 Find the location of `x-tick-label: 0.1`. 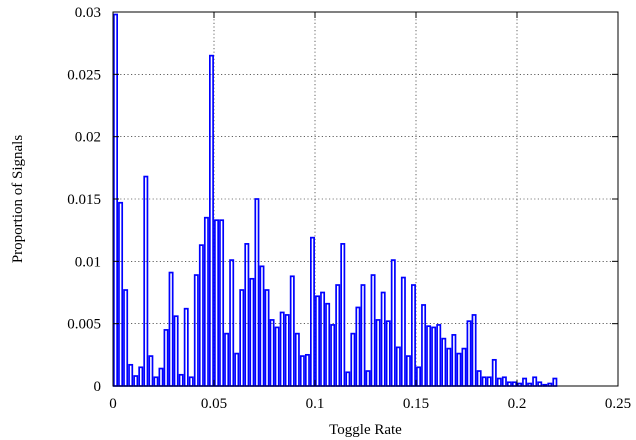

x-tick-label: 0.1 is located at coordinates (315, 404).